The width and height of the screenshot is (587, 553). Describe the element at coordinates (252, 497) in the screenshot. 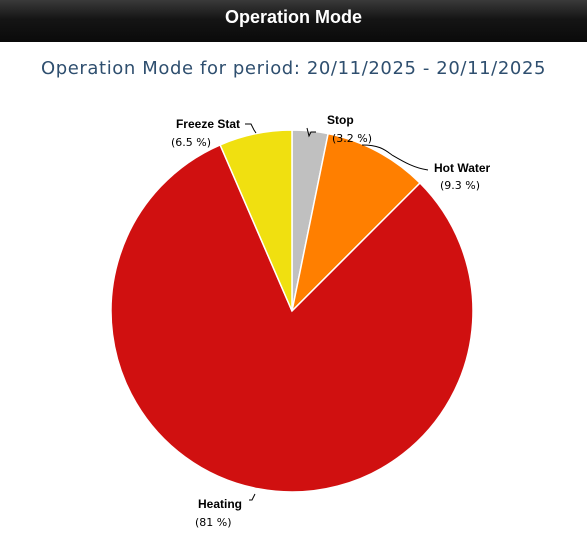

I see `connector-heating` at that location.